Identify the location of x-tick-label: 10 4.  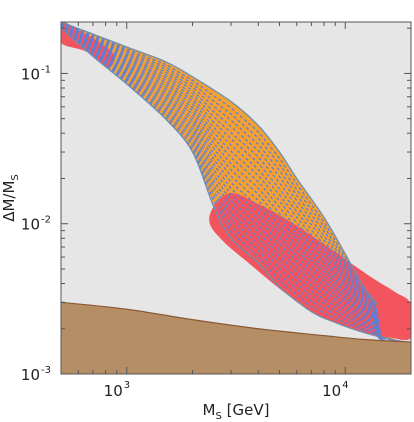
(335, 390).